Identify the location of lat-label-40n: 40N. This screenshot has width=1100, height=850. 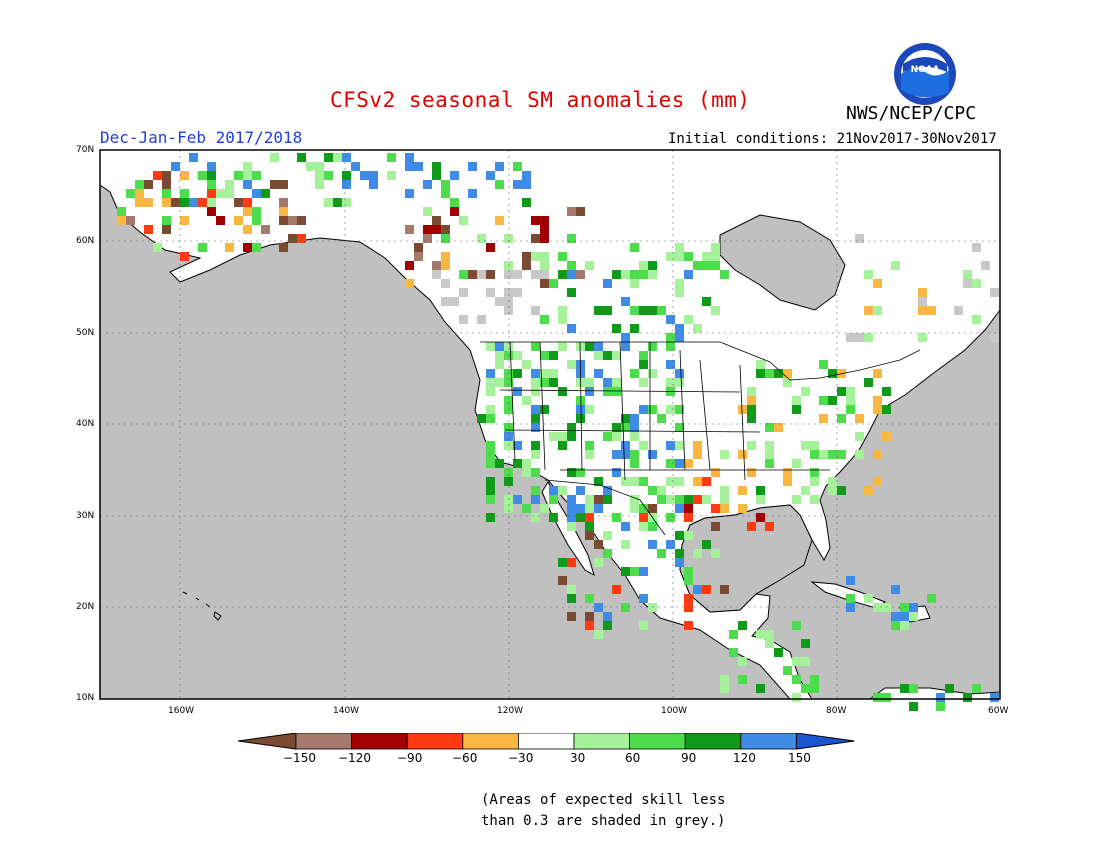
(85, 424).